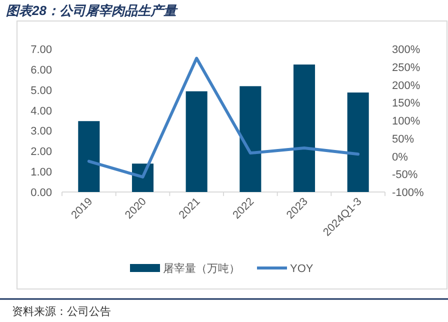  I want to click on y2-tick-label: 200%, so click(406, 86).